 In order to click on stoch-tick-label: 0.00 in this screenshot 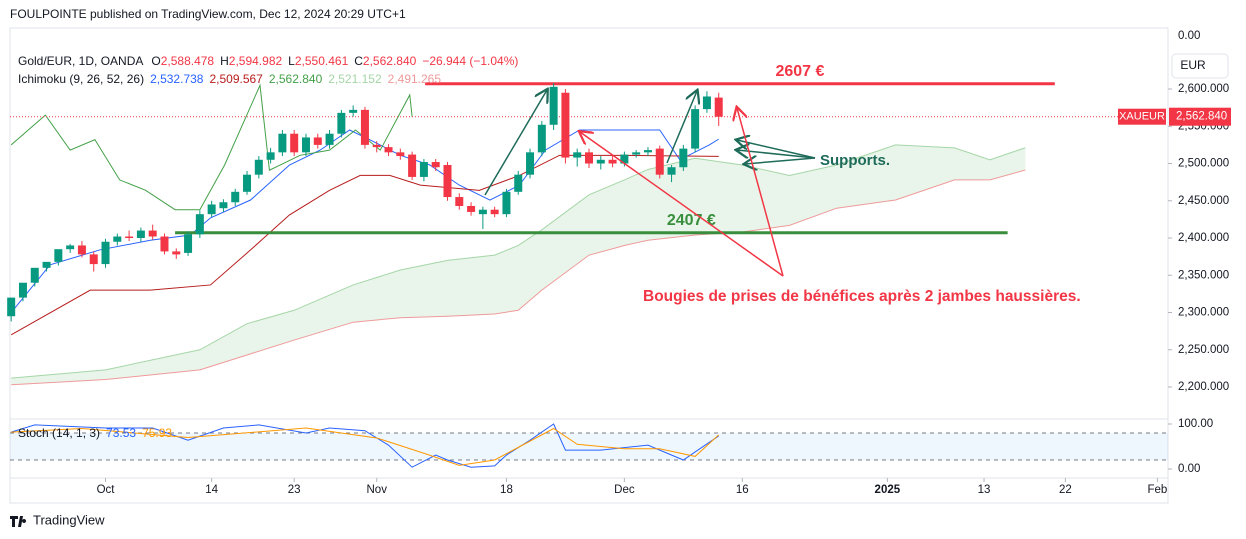, I will do `click(1189, 469)`.